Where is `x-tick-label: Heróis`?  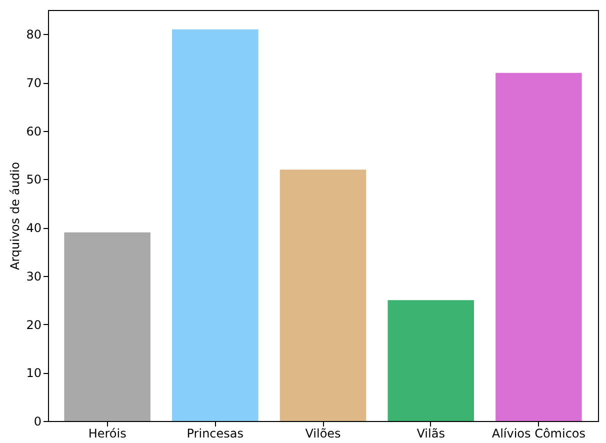
x-tick-label: Heróis is located at coordinates (107, 433).